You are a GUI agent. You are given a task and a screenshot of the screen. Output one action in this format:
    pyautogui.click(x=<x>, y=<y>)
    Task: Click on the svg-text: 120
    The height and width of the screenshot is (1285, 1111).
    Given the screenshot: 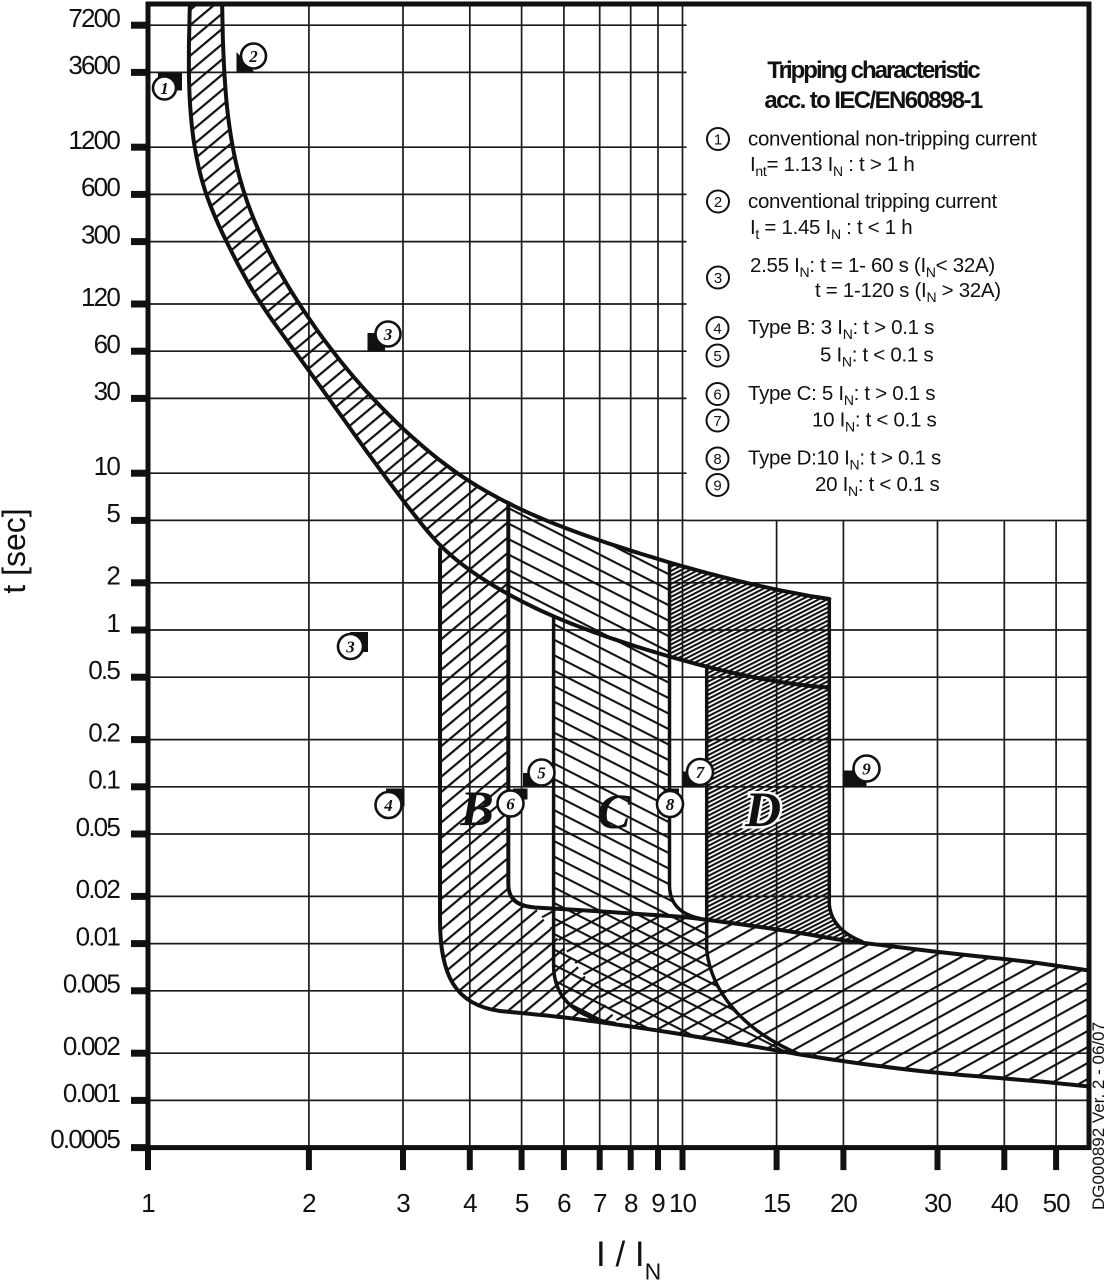 What is the action you would take?
    pyautogui.click(x=100, y=297)
    